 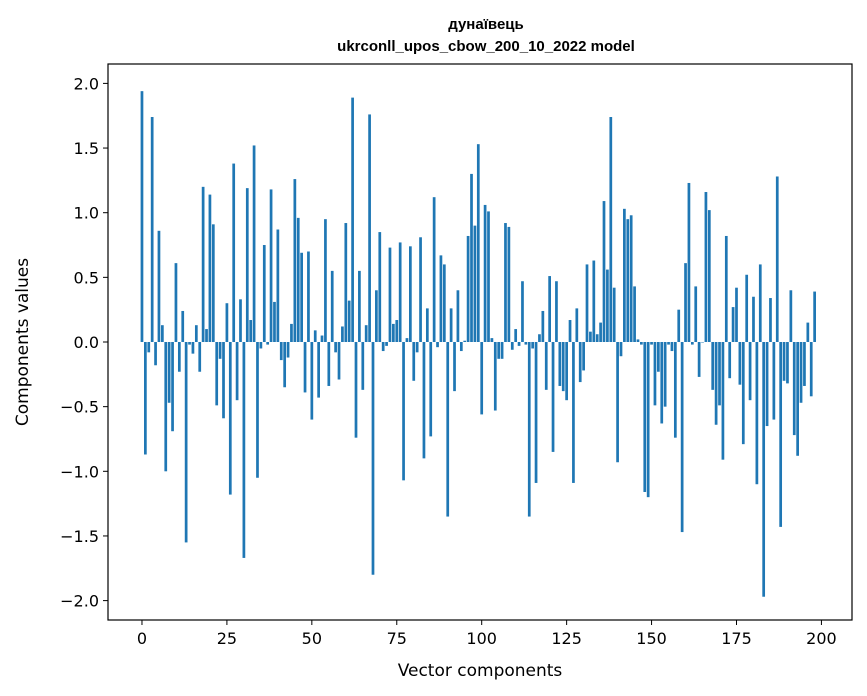 What do you see at coordinates (397, 638) in the screenshot?
I see `x-tick-label: 75` at bounding box center [397, 638].